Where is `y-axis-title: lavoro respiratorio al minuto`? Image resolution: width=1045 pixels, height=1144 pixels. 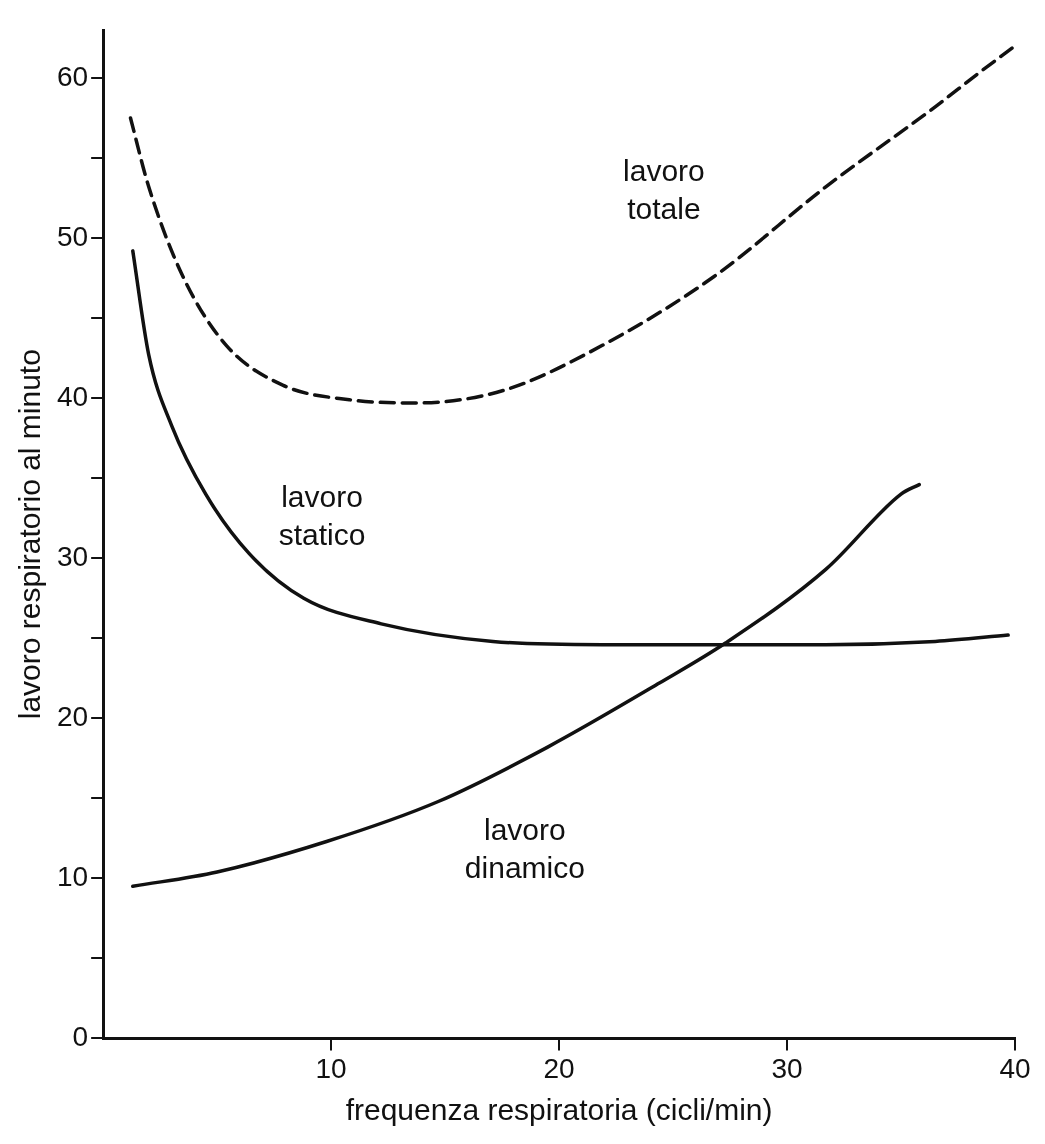
y-axis-title: lavoro respiratorio al minuto is located at coordinates (30, 534).